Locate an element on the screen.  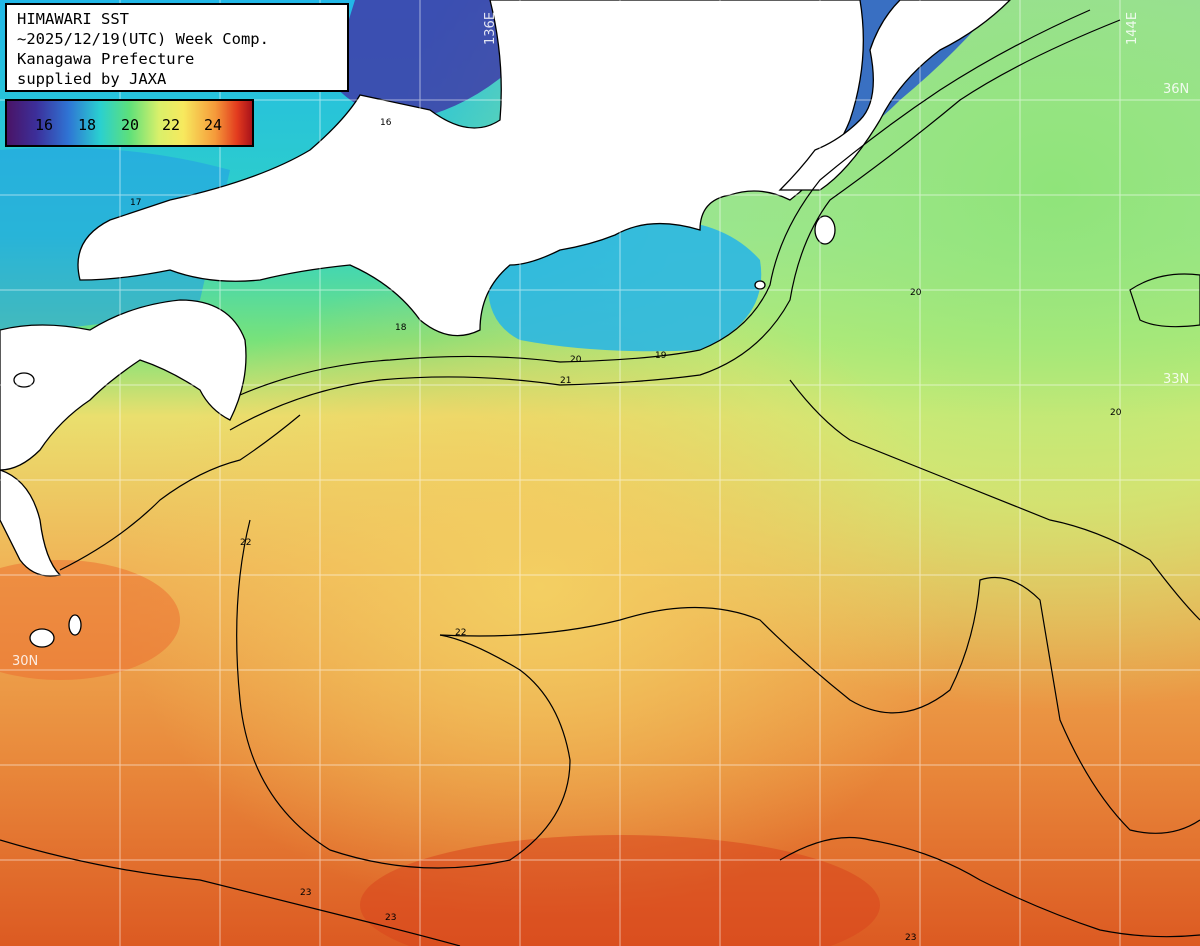
legend-tick: 16 is located at coordinates (44, 125).